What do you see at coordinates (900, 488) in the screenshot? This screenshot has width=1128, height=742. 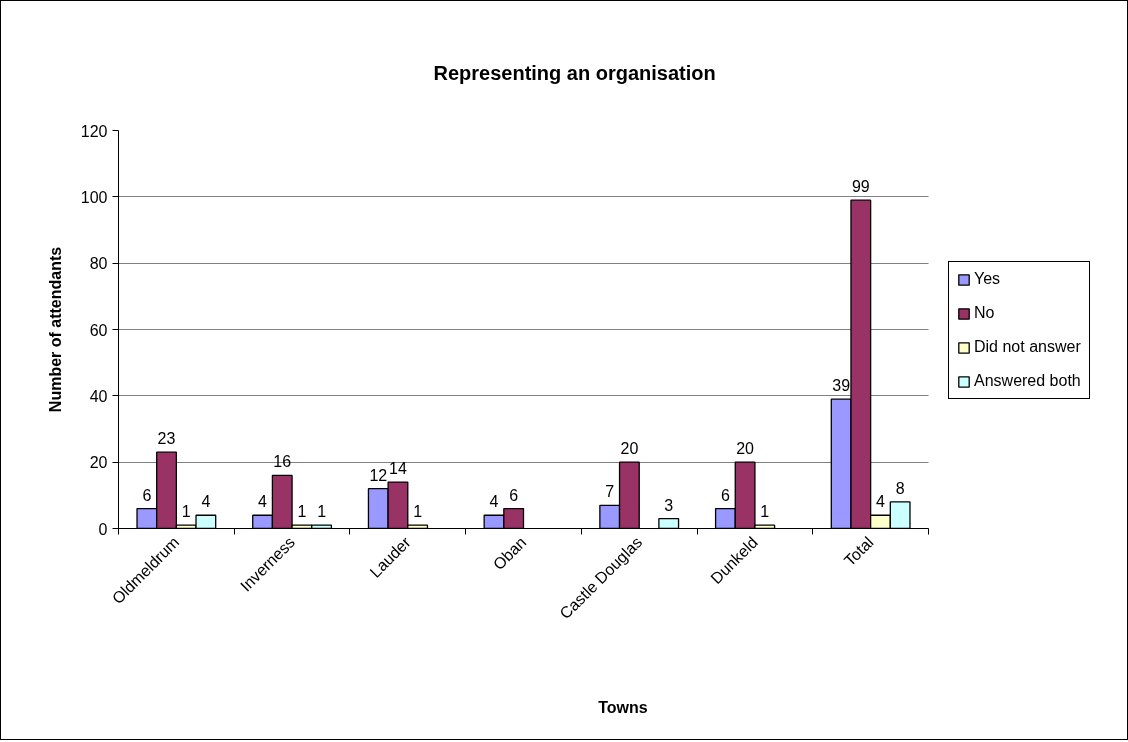 I see `data-label: 8` at bounding box center [900, 488].